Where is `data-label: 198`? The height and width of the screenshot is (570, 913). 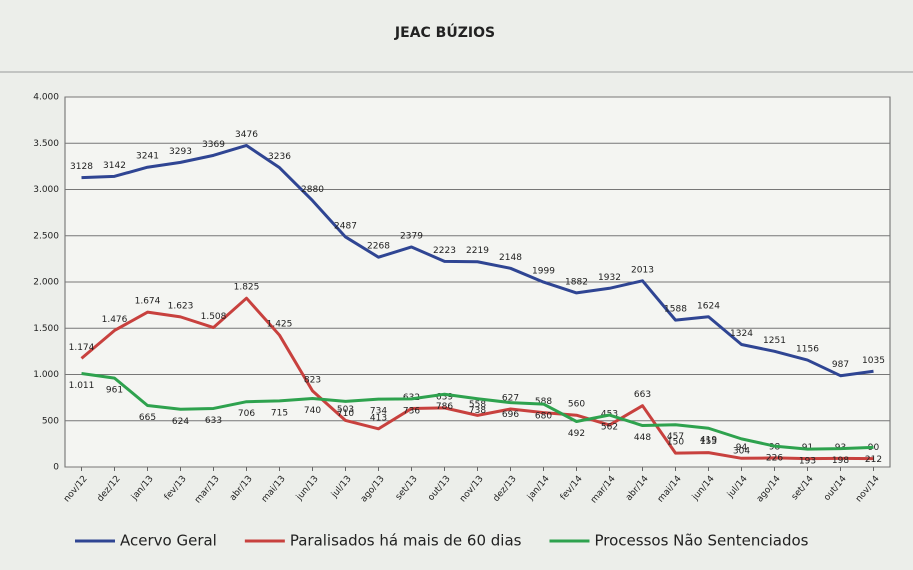
data-label: 198 is located at coordinates (840, 461).